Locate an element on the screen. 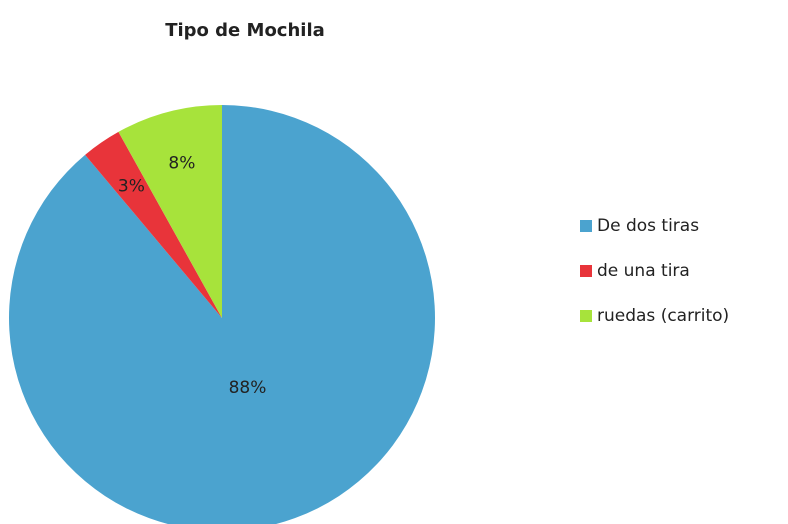 This screenshot has width=788, height=524. data-label: 8% is located at coordinates (181, 163).